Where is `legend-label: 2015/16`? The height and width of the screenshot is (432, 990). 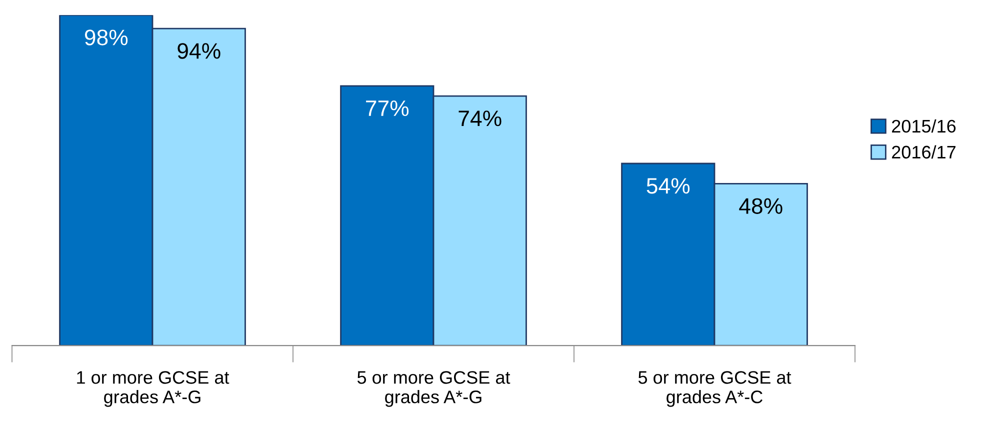 legend-label: 2015/16 is located at coordinates (924, 126).